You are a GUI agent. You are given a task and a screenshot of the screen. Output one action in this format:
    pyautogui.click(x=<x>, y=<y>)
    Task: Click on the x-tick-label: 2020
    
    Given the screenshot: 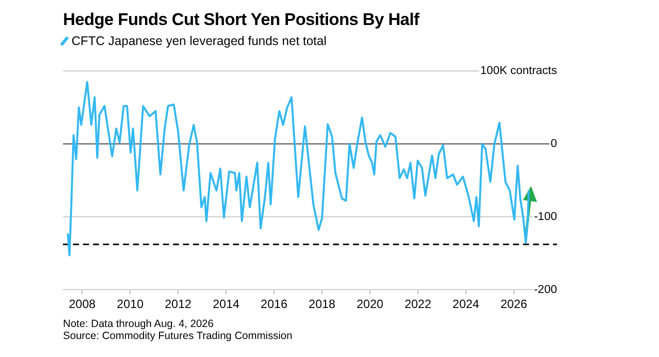 What is the action you would take?
    pyautogui.click(x=370, y=304)
    